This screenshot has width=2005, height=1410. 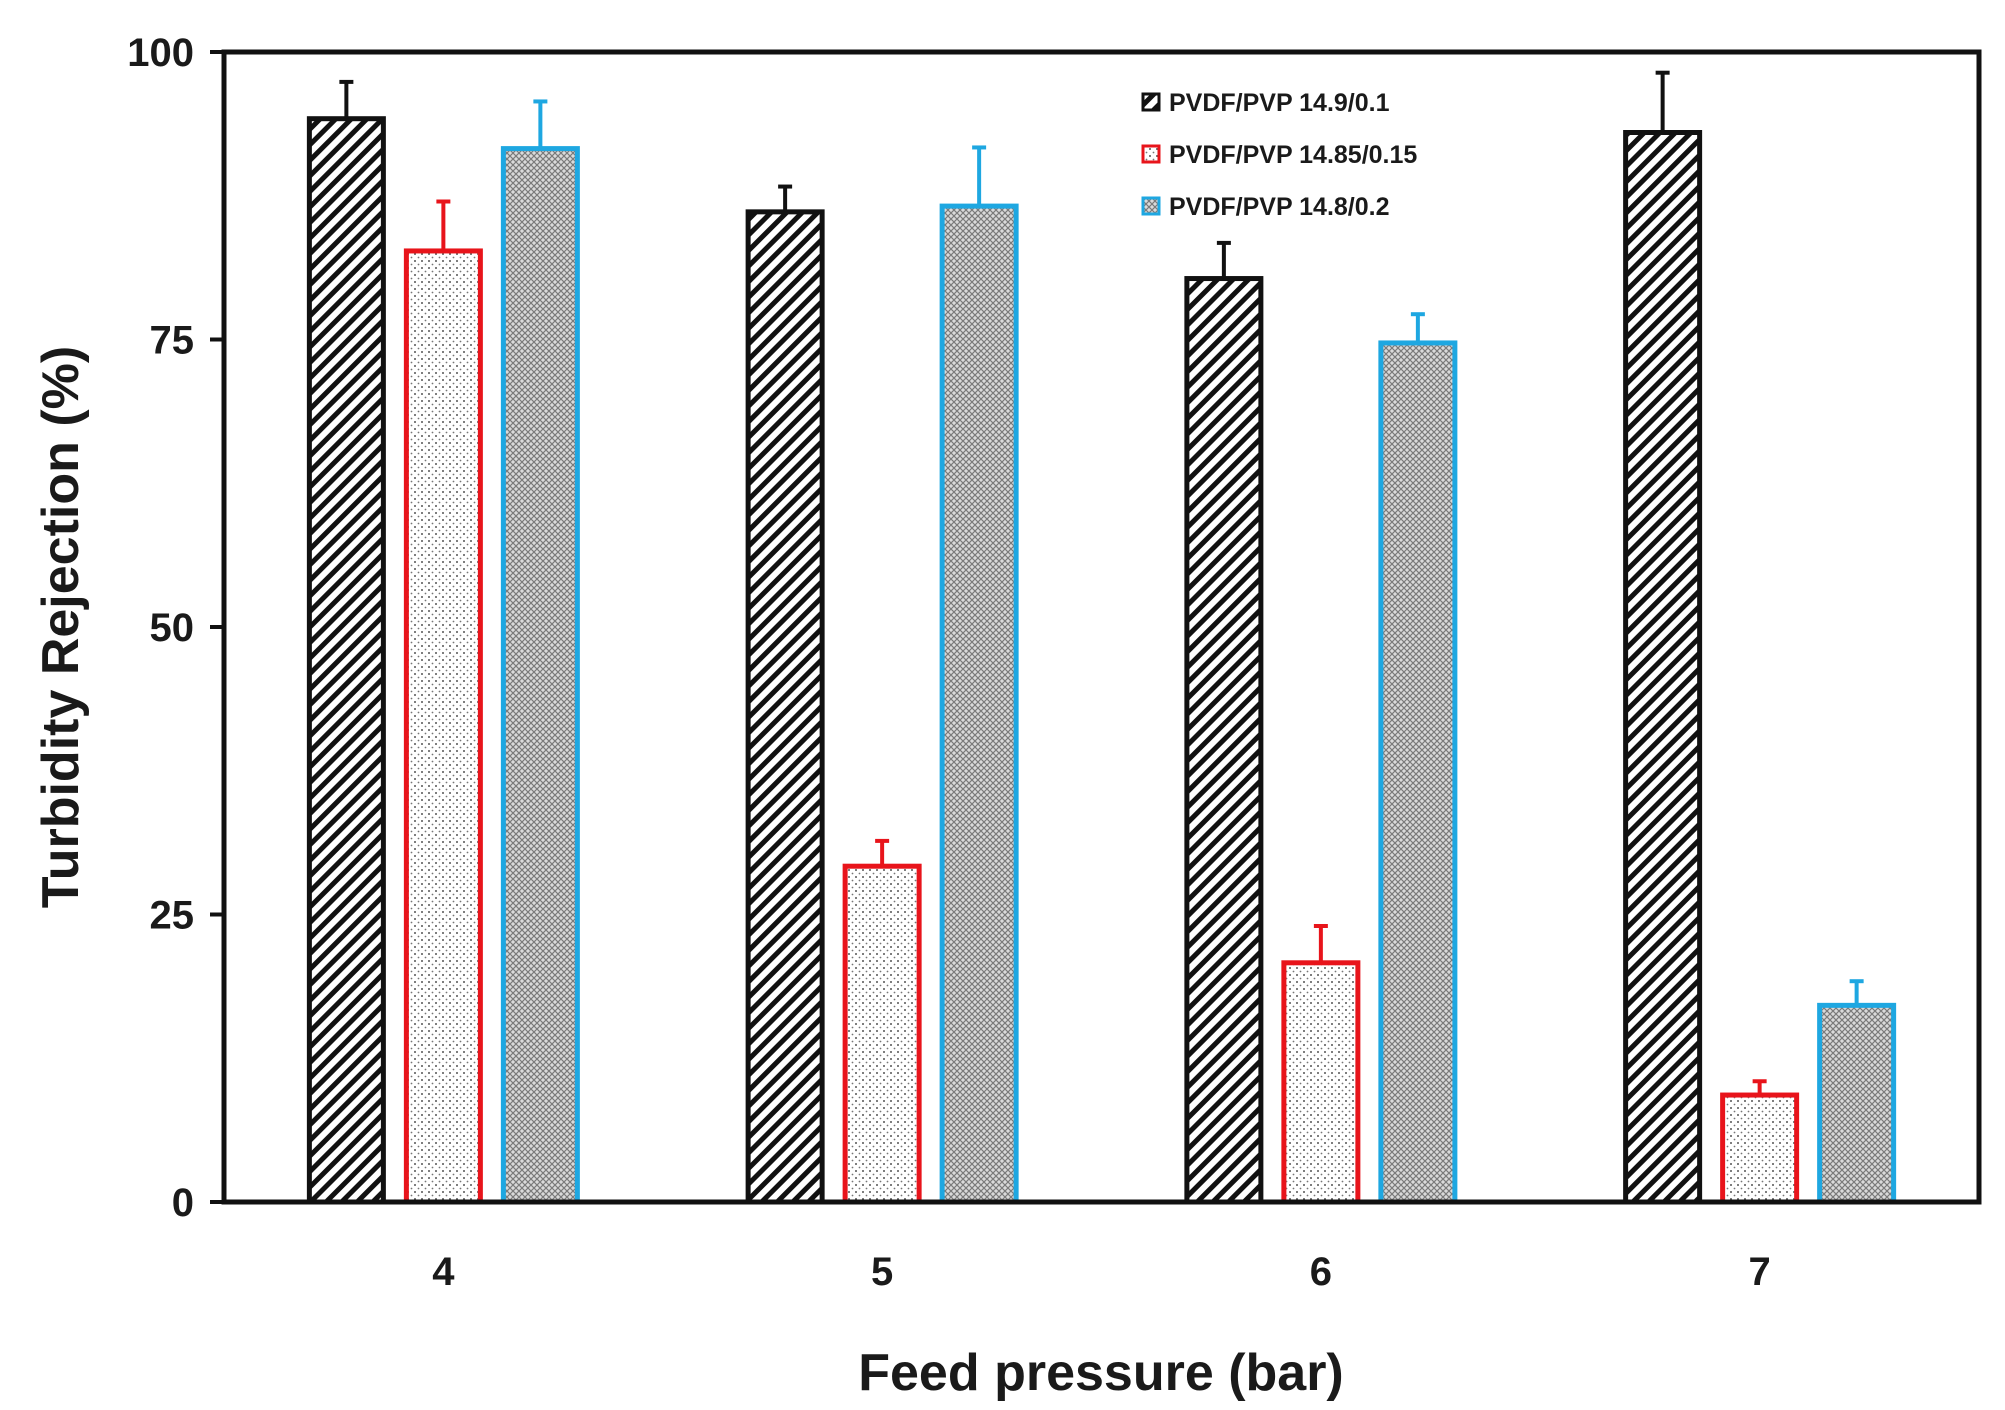 I want to click on y-tick-label: 25, so click(x=172, y=916).